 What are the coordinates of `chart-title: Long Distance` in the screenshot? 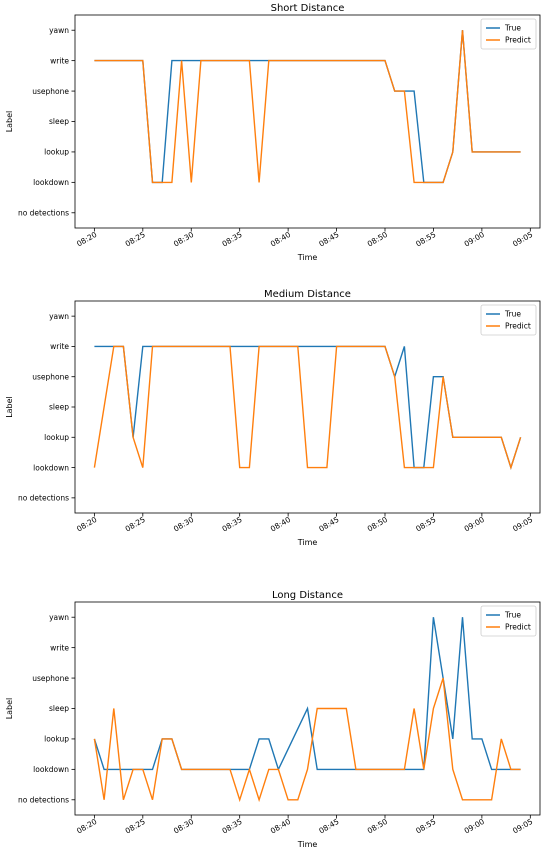 It's located at (307, 595).